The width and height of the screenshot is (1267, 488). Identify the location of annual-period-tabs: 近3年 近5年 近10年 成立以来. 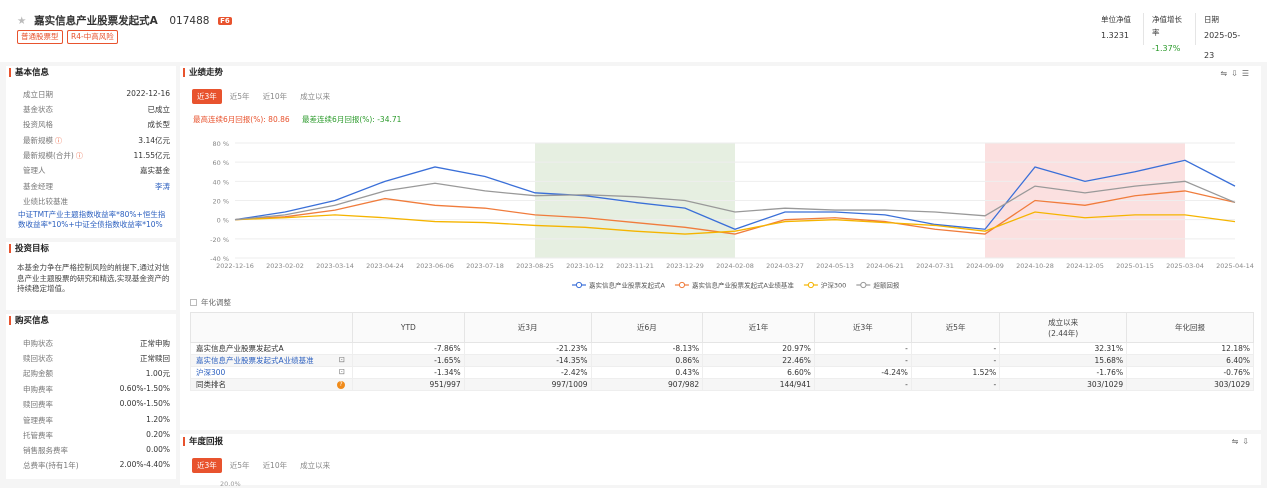
(263, 465).